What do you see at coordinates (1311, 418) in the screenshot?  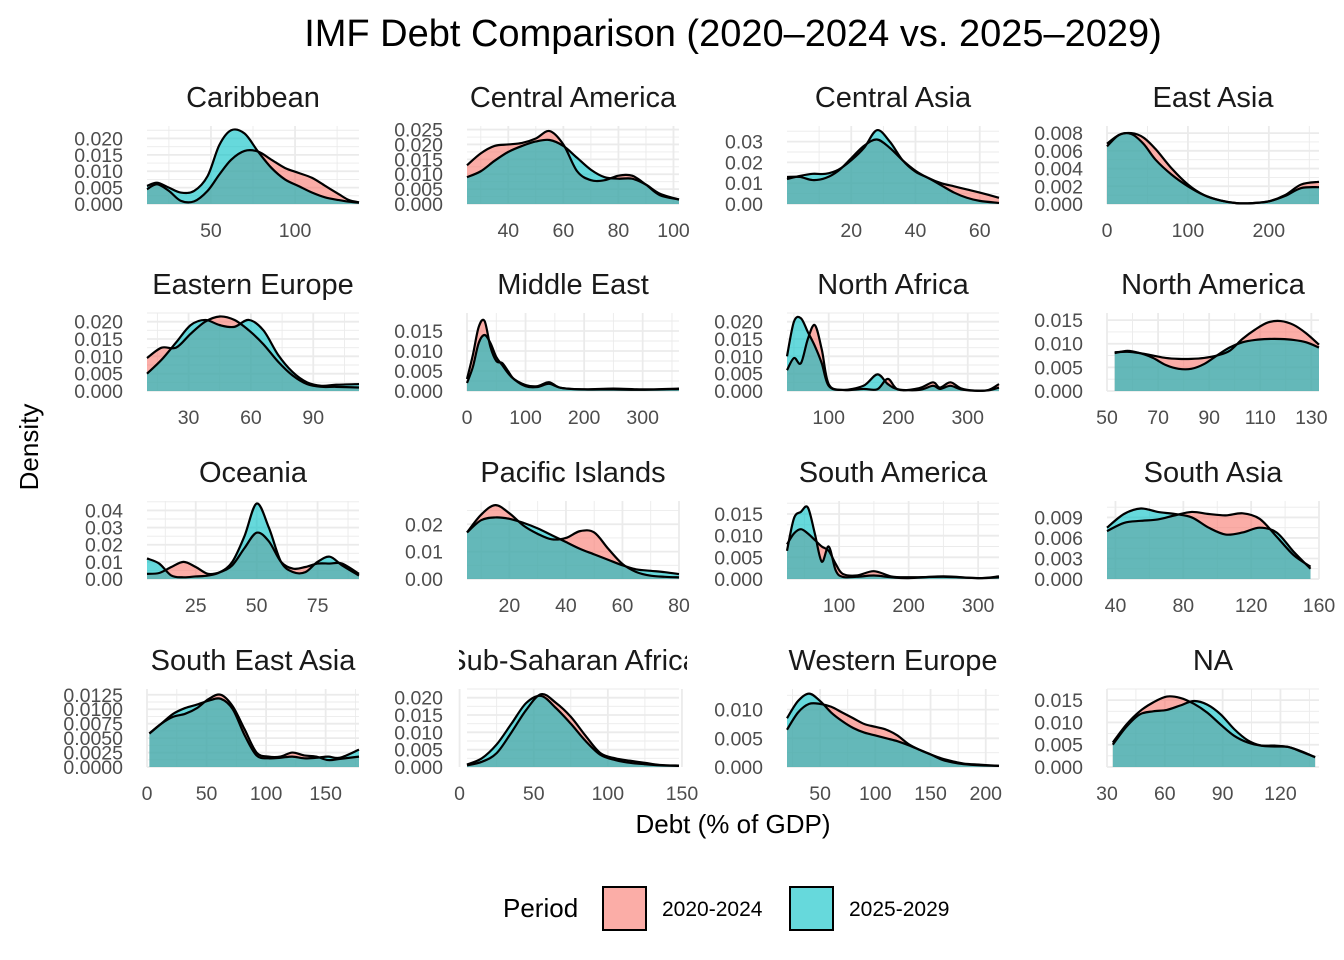 I see `x-tick-label: 130` at bounding box center [1311, 418].